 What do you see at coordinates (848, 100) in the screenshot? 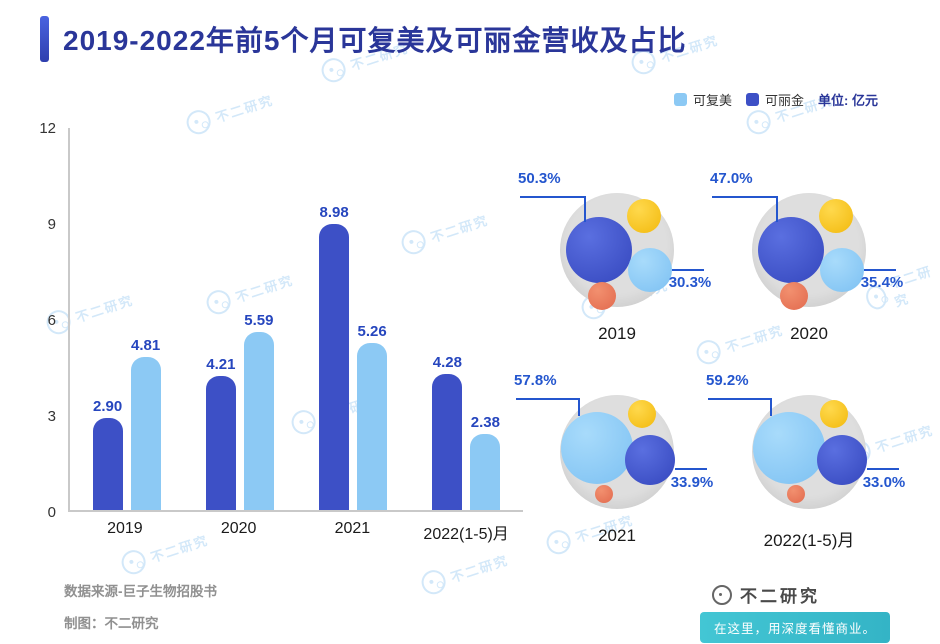
I see `legend-unit: 单位: 亿元` at bounding box center [848, 100].